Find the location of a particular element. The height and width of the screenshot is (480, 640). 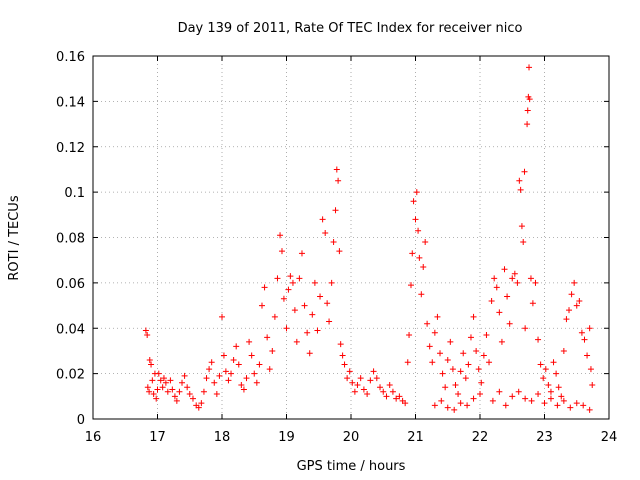

y-tick-label: 0.08 is located at coordinates (70, 239).